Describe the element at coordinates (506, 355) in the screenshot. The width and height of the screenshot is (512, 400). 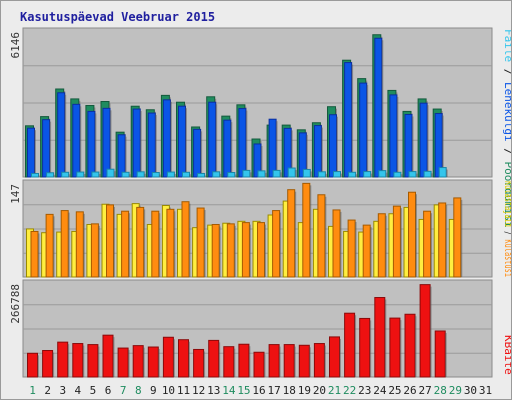
I see `legend-kbaite: KBaite` at that location.